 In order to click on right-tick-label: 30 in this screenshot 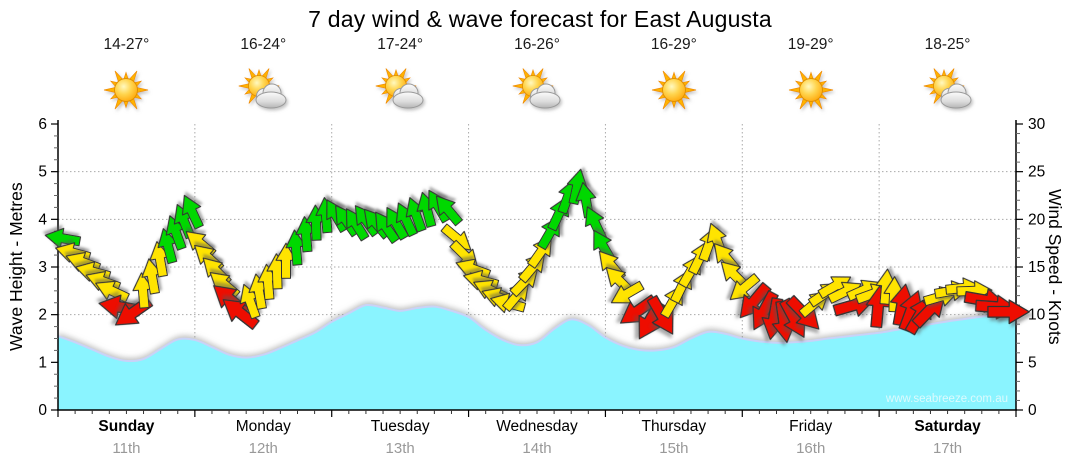, I will do `click(1037, 124)`.